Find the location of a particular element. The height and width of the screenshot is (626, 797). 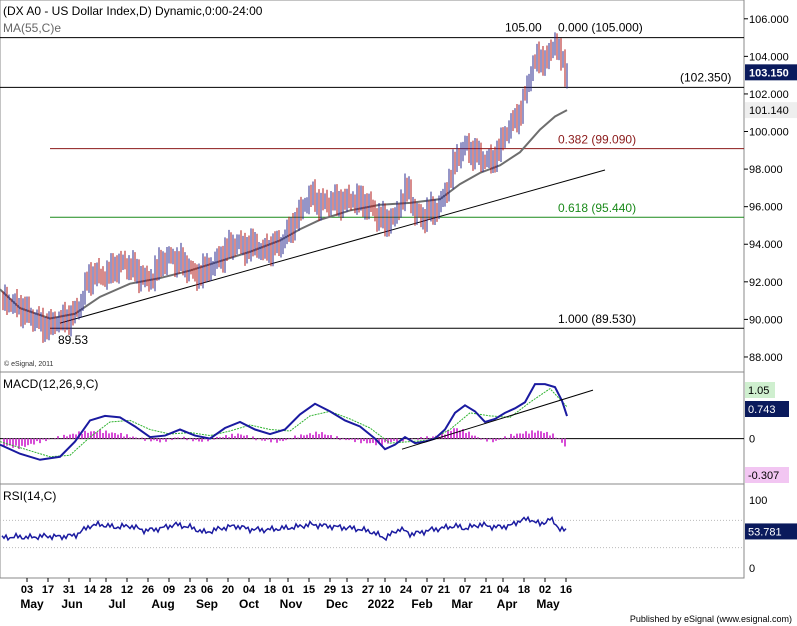

macd-value-box is located at coordinates (767, 409).